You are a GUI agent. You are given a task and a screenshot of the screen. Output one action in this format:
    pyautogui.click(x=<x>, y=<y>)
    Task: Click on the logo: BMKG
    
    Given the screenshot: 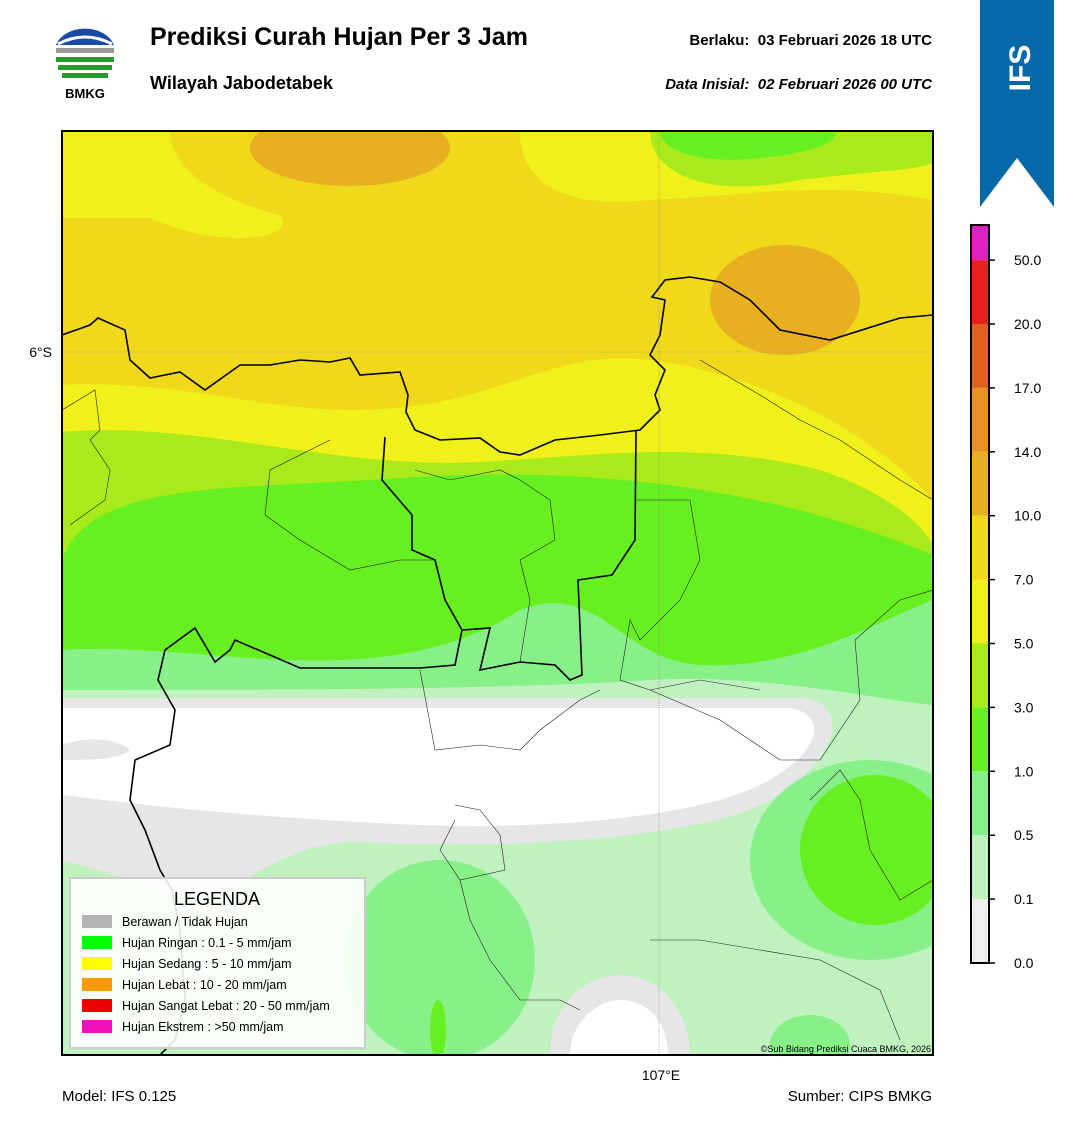 What is the action you would take?
    pyautogui.click(x=85, y=64)
    